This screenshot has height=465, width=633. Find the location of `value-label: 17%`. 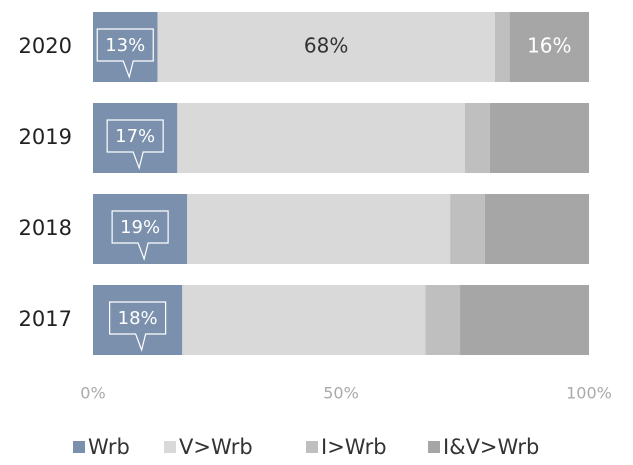

value-label: 17% is located at coordinates (135, 136).